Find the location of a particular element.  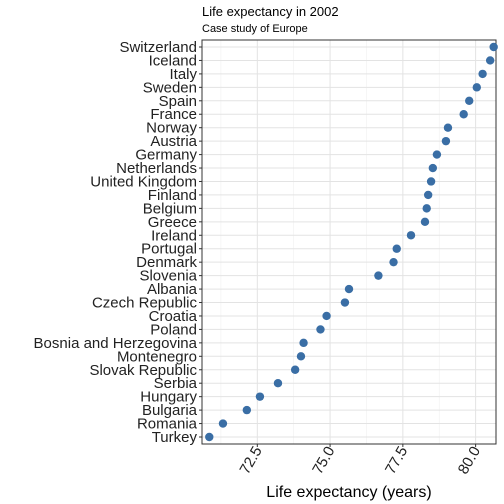

y-tick-label: Bulgaria is located at coordinates (170, 410).